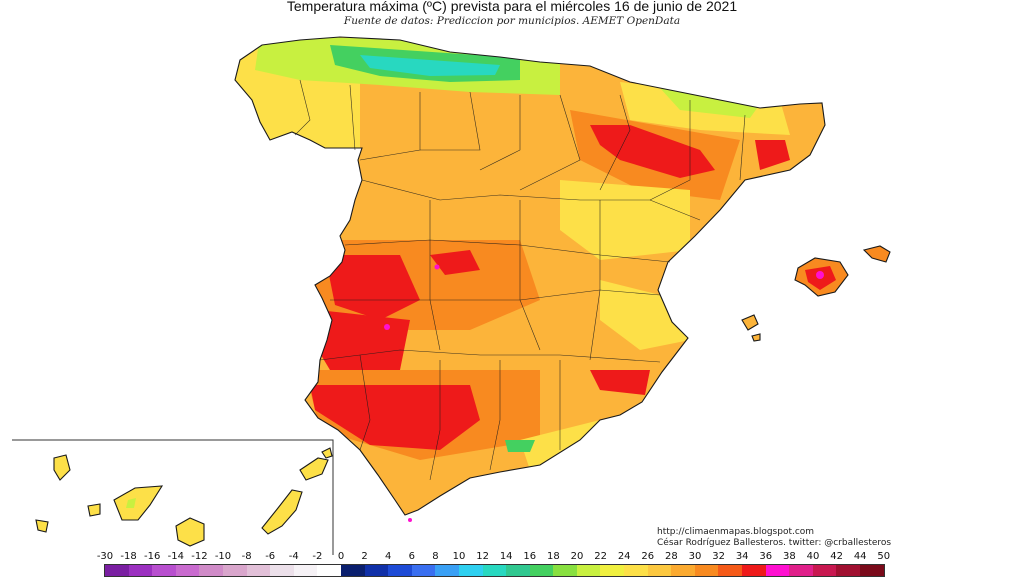  Describe the element at coordinates (455, 262) in the screenshot. I see `zone-tajo-hot` at that location.